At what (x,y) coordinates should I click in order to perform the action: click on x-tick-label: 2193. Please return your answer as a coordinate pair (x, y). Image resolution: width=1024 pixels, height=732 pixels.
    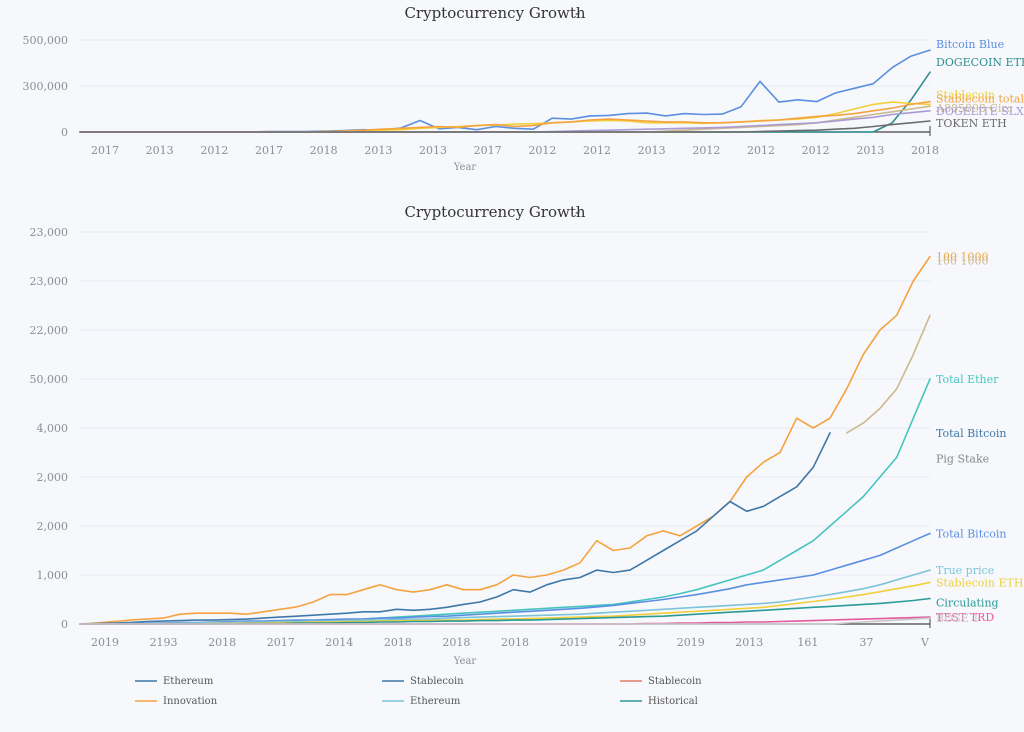
    Looking at the image, I should click on (164, 642).